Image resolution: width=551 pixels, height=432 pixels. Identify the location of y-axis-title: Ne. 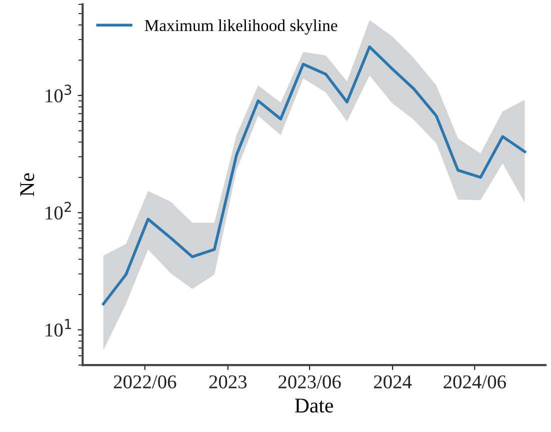
(27, 184).